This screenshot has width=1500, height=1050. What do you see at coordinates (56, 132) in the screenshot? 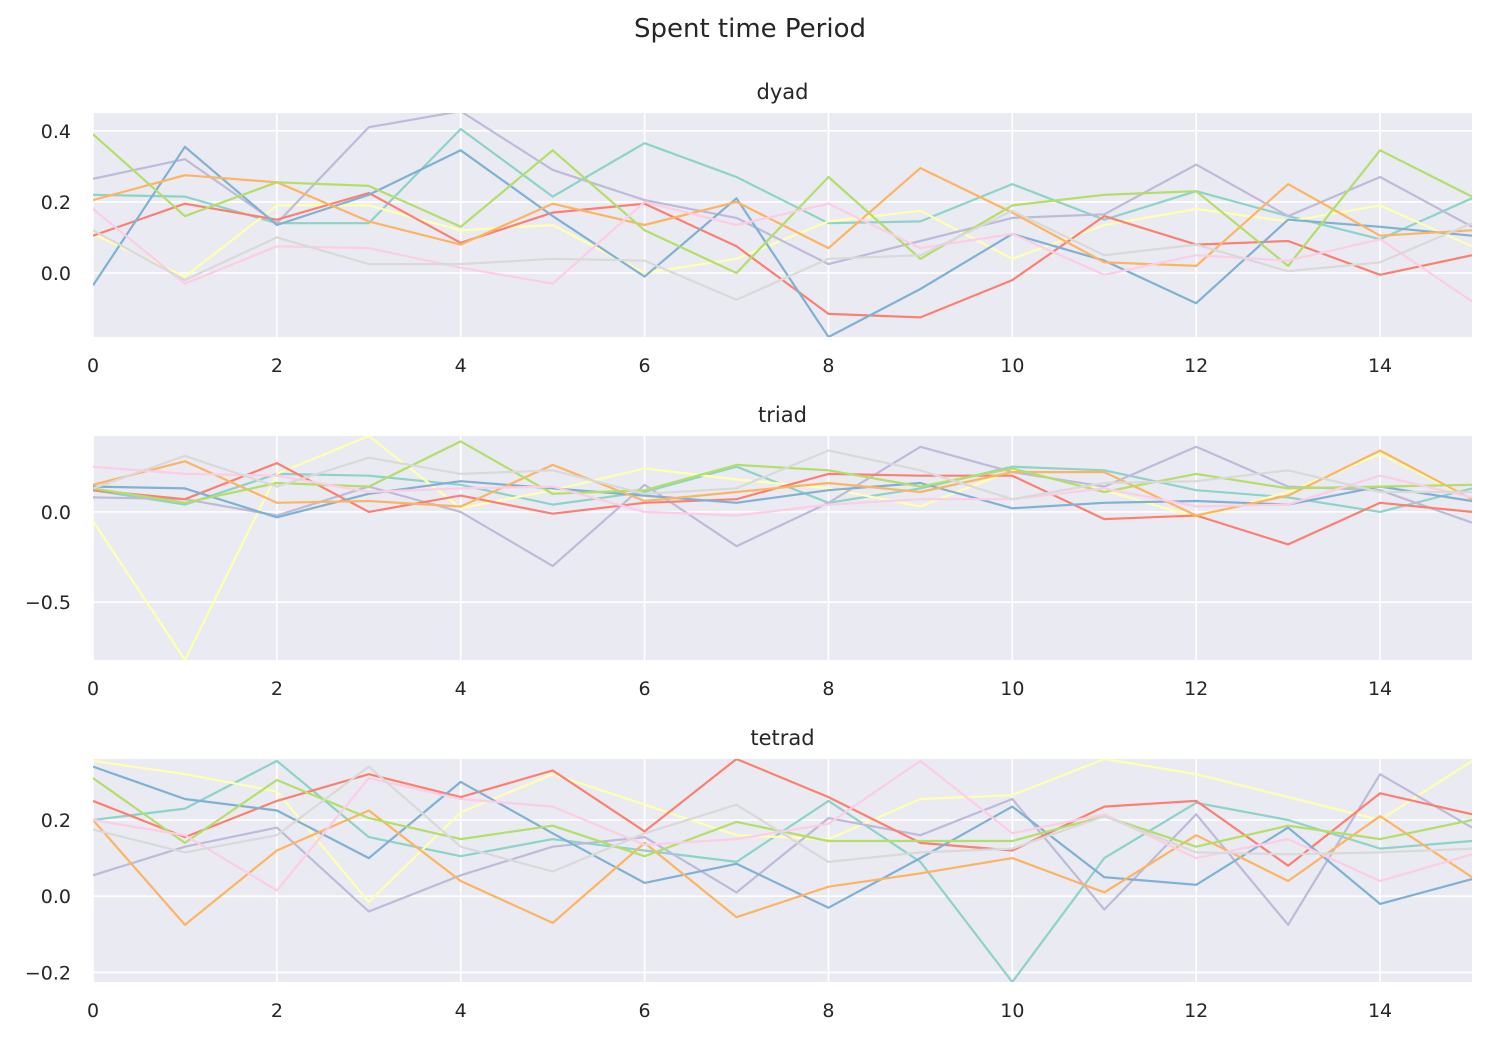
I see `y-tick-label: 0.4` at bounding box center [56, 132].